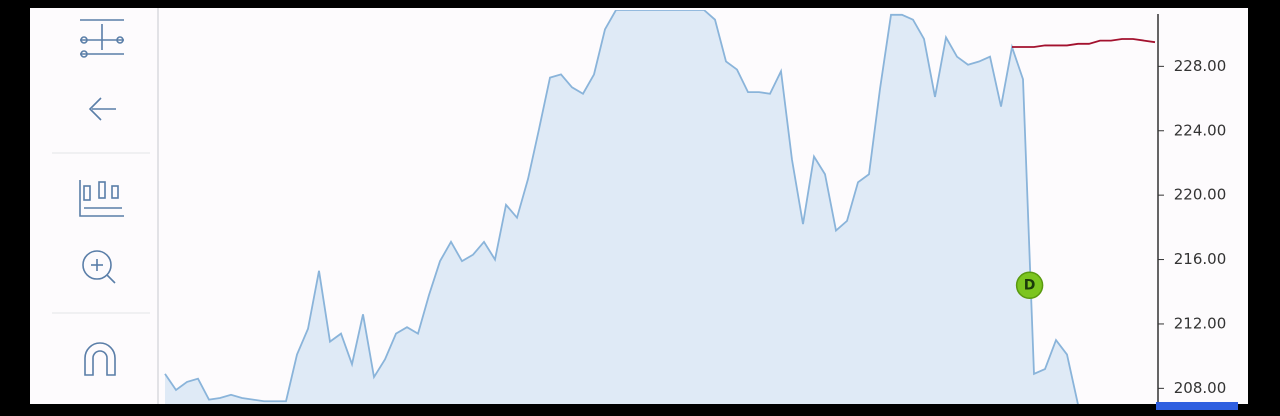 This screenshot has height=416, width=1280. Describe the element at coordinates (1197, 406) in the screenshot. I see `price-marker` at that location.